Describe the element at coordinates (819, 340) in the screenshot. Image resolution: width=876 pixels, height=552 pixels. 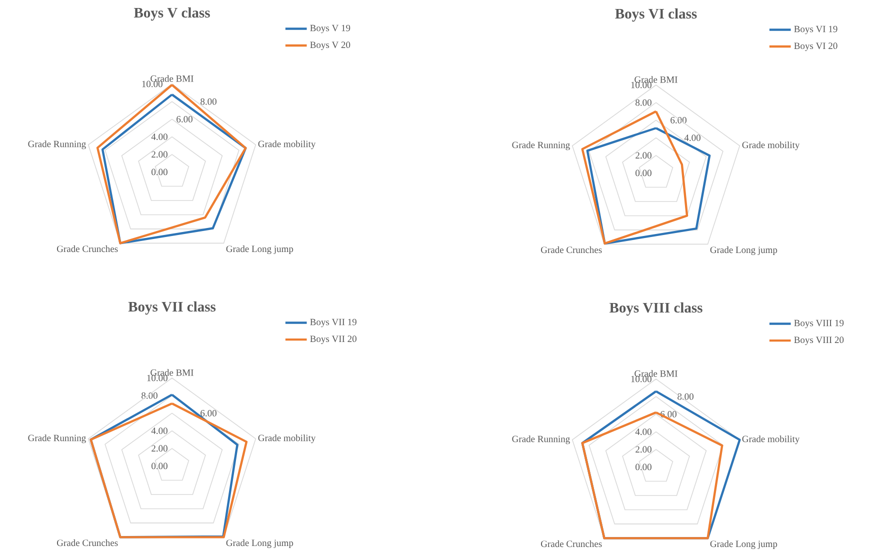
I see `legend-label: Boys VIII 20` at that location.